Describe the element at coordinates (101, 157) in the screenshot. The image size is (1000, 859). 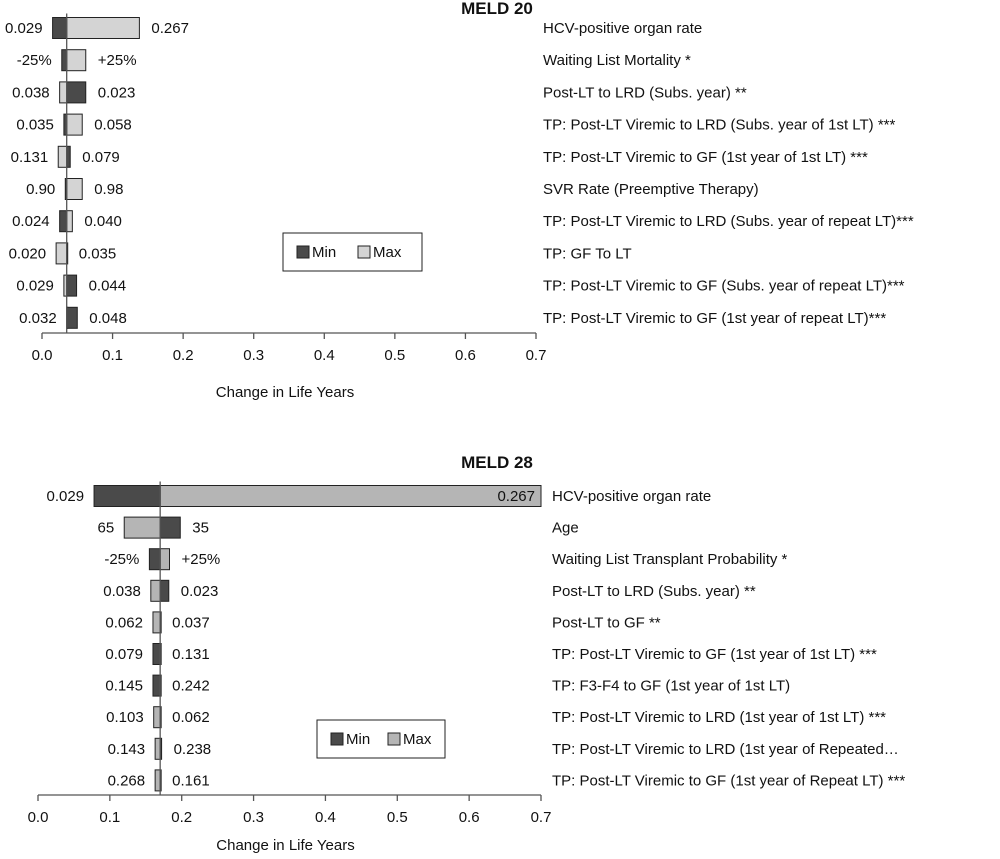
I see `row-high-value: 0.079` at that location.